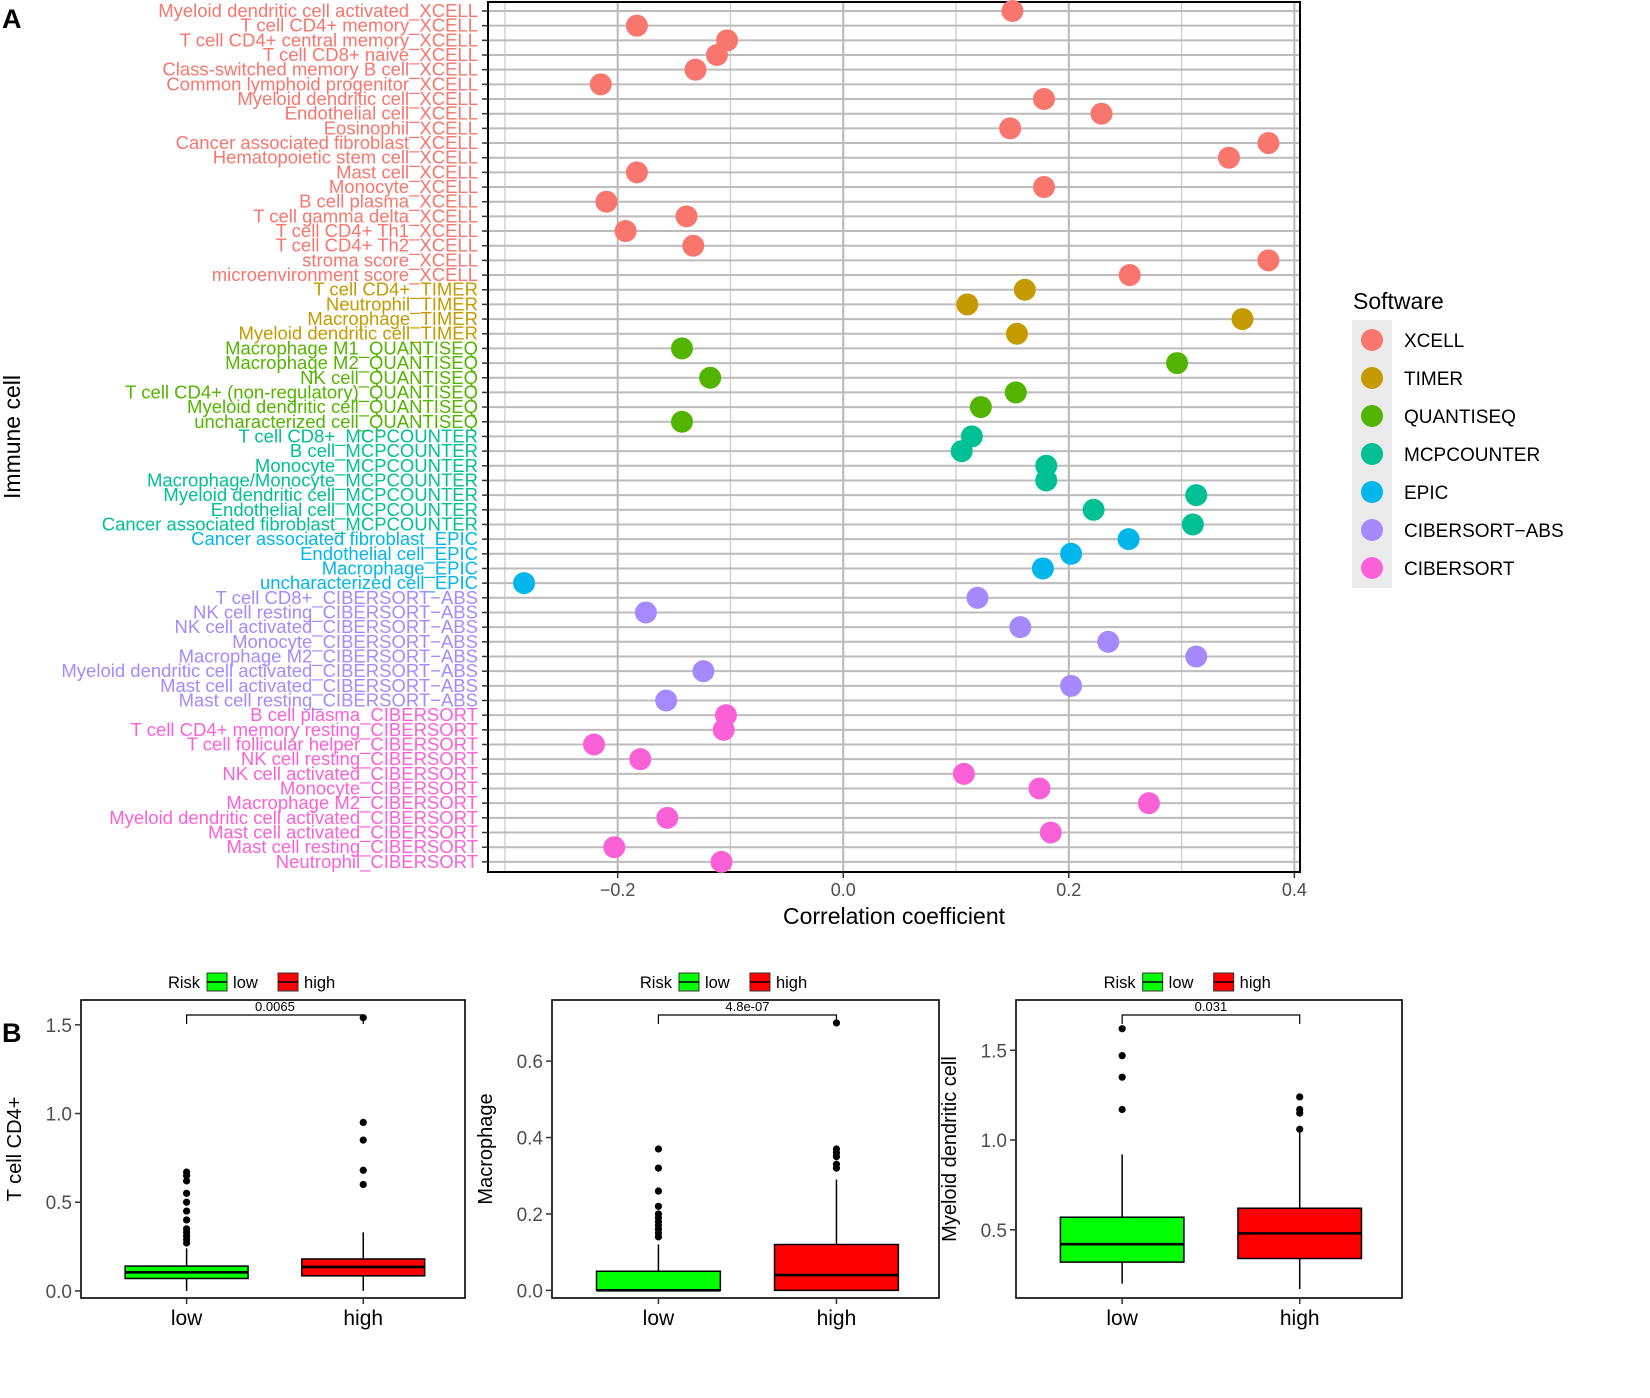 This screenshot has height=1398, width=1650. What do you see at coordinates (530, 1139) in the screenshot?
I see `y-tick-label: 0.4` at bounding box center [530, 1139].